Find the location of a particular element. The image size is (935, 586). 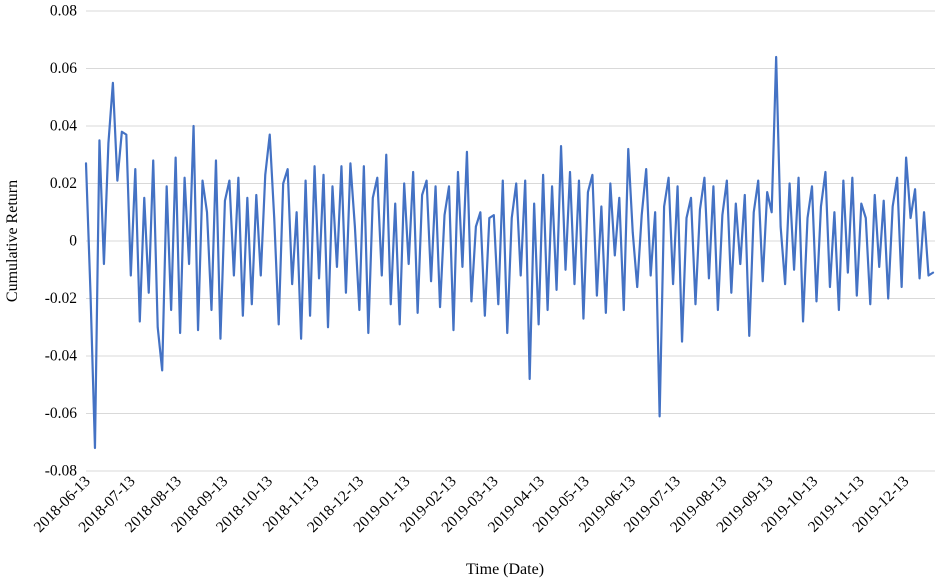

y-axis-title: Cumulative Return is located at coordinates (12, 241).